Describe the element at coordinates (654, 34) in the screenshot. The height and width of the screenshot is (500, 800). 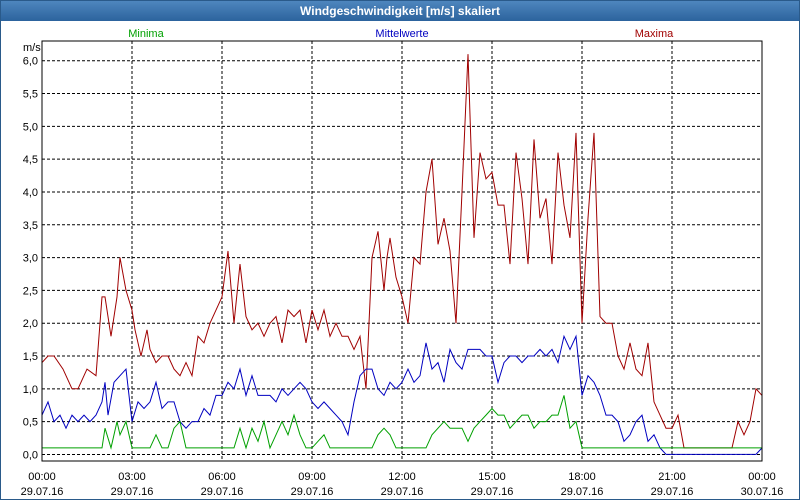
I see `legend-maxima: Maxima` at that location.